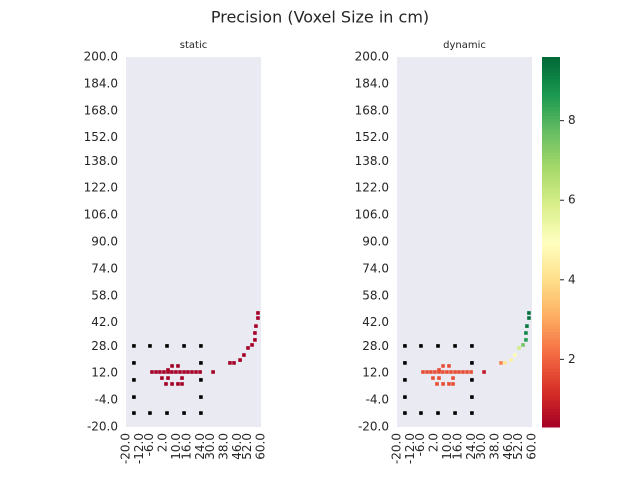 The height and width of the screenshot is (480, 640). What do you see at coordinates (434, 442) in the screenshot?
I see `x-tick-label: 2.0` at bounding box center [434, 442].